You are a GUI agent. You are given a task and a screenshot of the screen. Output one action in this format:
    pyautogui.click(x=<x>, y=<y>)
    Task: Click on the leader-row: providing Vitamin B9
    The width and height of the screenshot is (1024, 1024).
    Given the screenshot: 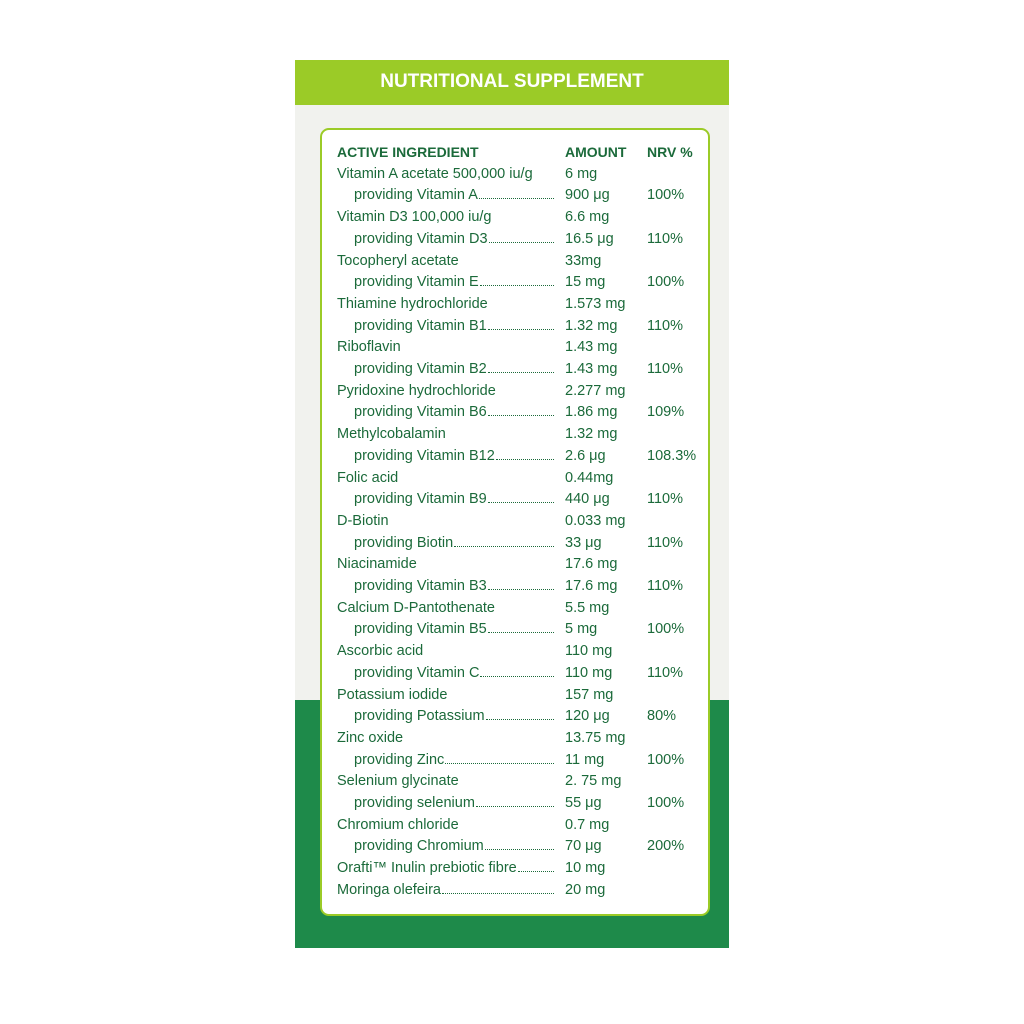 What is the action you would take?
    pyautogui.click(x=455, y=499)
    